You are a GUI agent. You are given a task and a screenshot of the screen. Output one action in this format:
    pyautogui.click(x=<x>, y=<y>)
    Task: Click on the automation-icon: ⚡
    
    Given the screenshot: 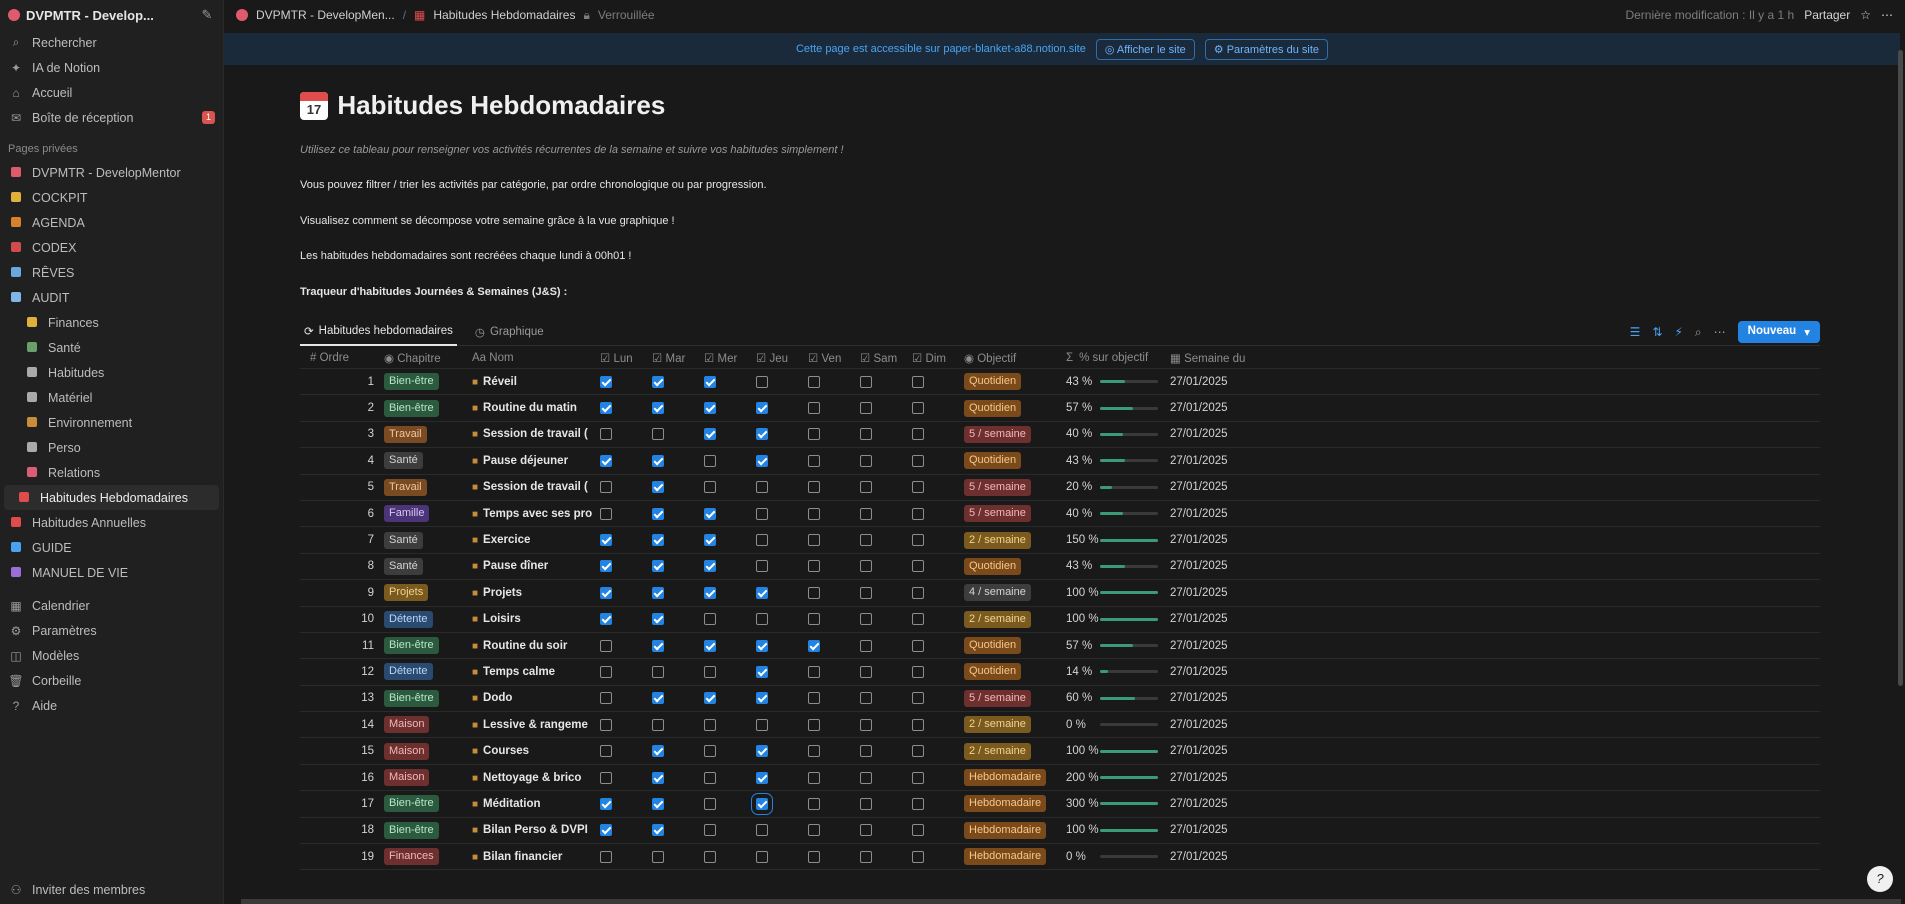 What is the action you would take?
    pyautogui.click(x=1678, y=332)
    